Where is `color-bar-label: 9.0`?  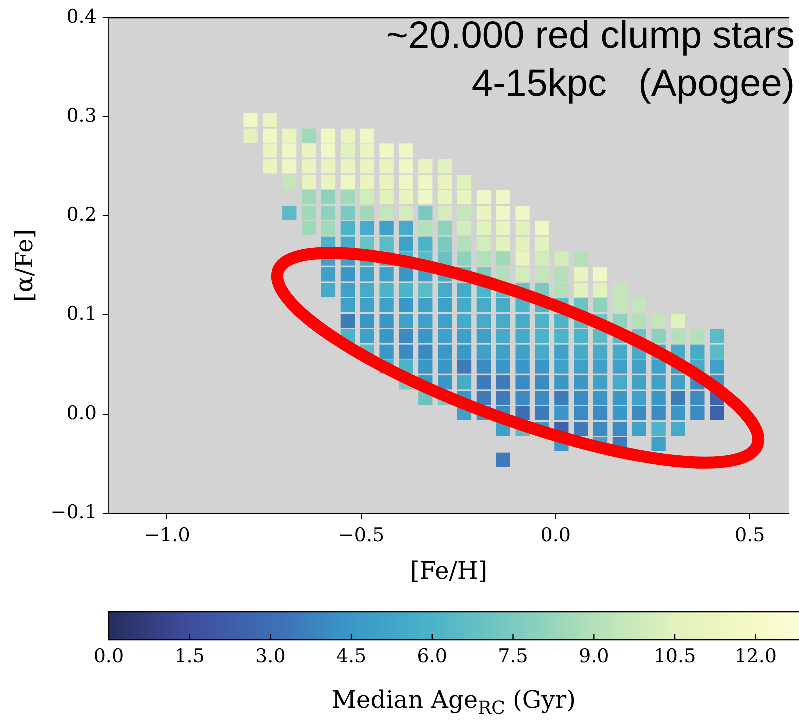 color-bar-label: 9.0 is located at coordinates (594, 656).